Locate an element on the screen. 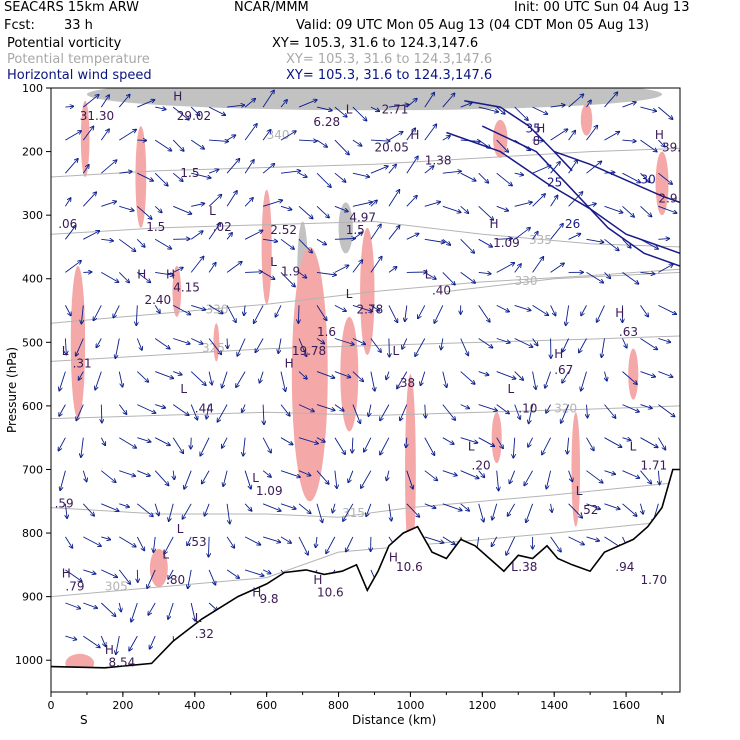 The height and width of the screenshot is (740, 740). field-label-24: L is located at coordinates (428, 275).